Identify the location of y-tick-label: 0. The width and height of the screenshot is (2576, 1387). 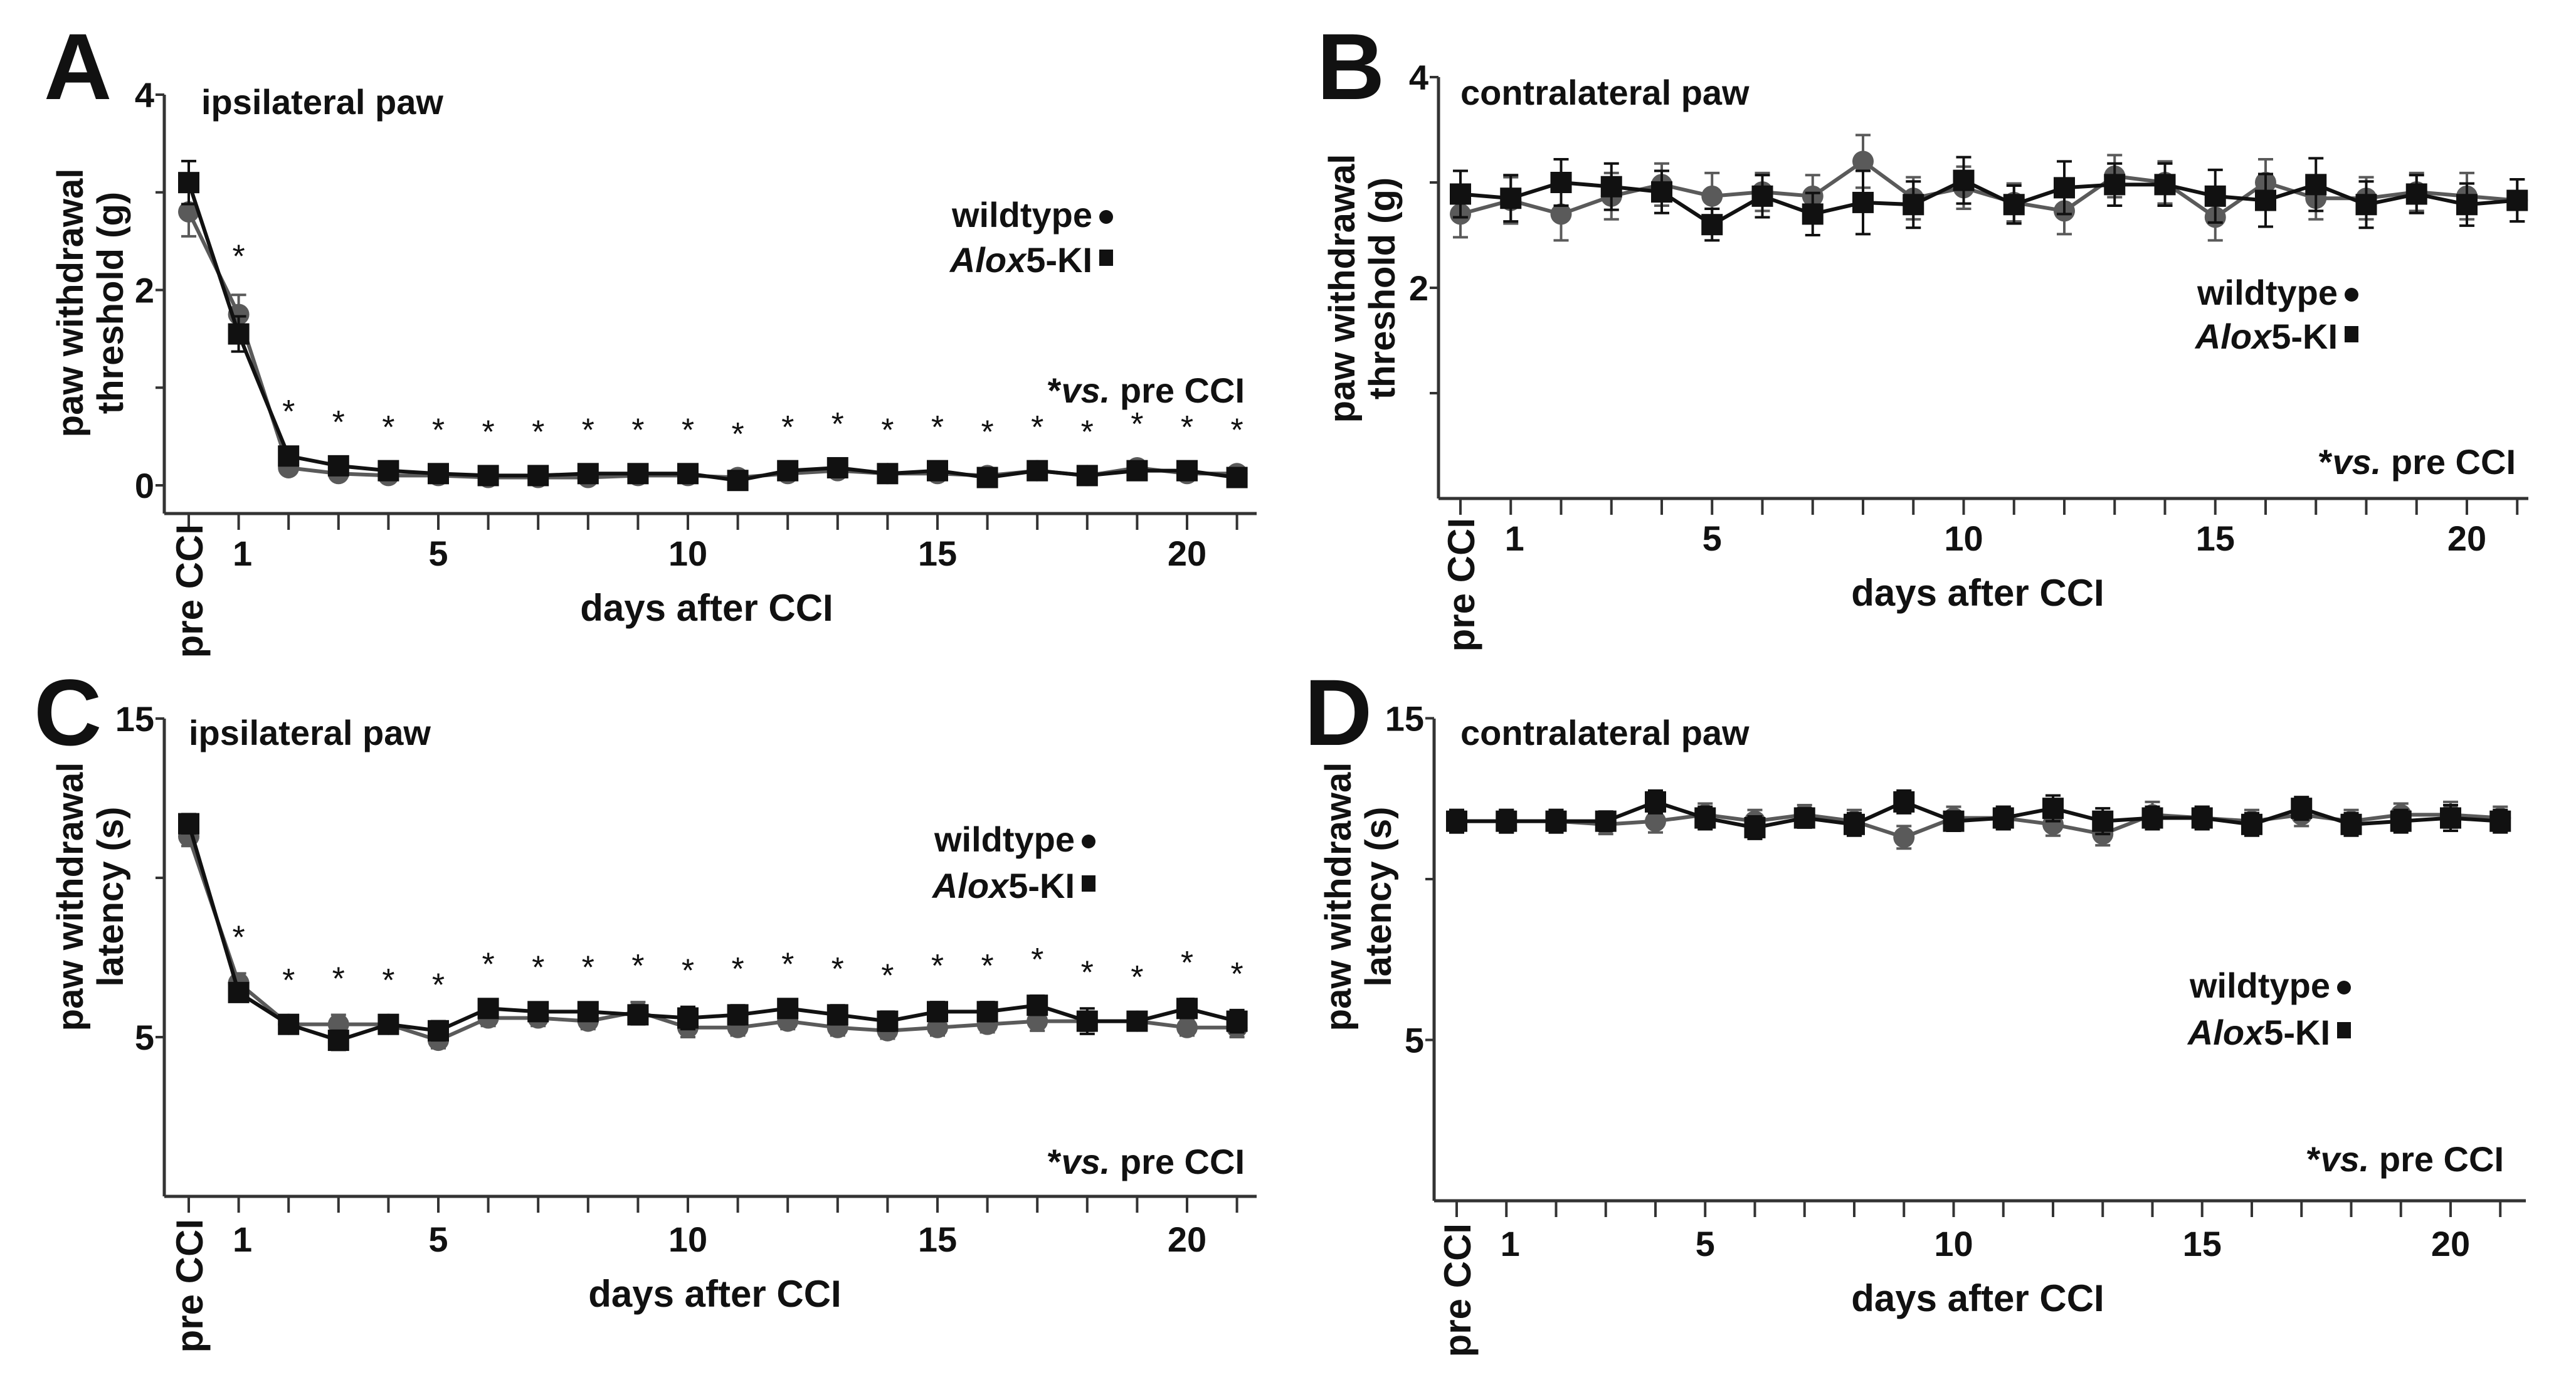
(144, 485).